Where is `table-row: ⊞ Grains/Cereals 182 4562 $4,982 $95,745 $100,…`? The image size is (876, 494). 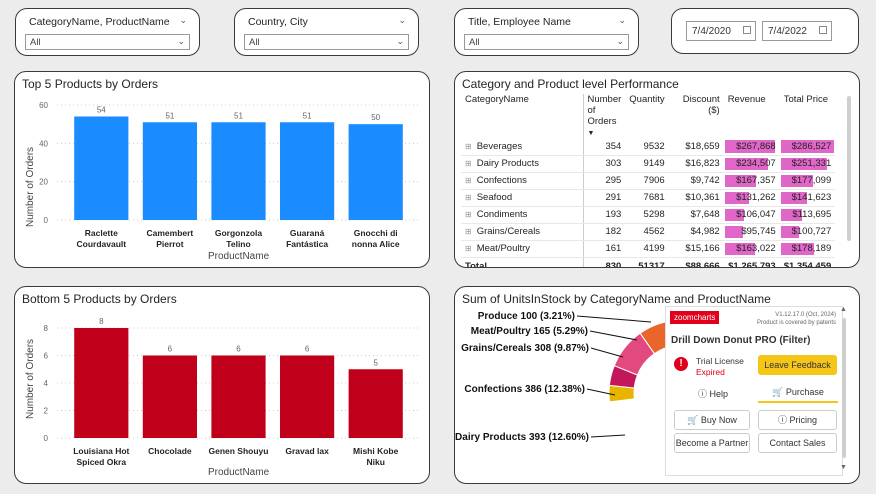
table-row: ⊞ Grains/Cereals 182 4562 $4,982 $95,745 $100,… is located at coordinates (648, 232).